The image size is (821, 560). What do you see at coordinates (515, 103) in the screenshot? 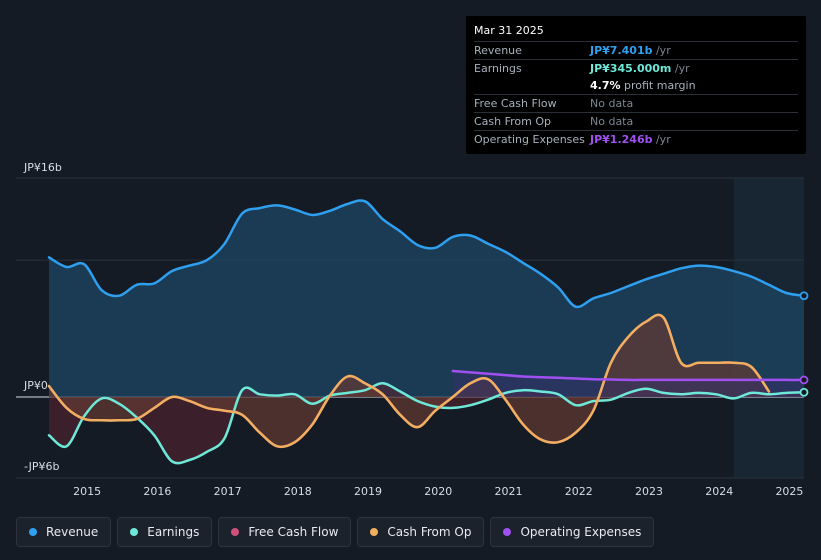
I see `tooltip-label: Free Cash Flow` at bounding box center [515, 103].